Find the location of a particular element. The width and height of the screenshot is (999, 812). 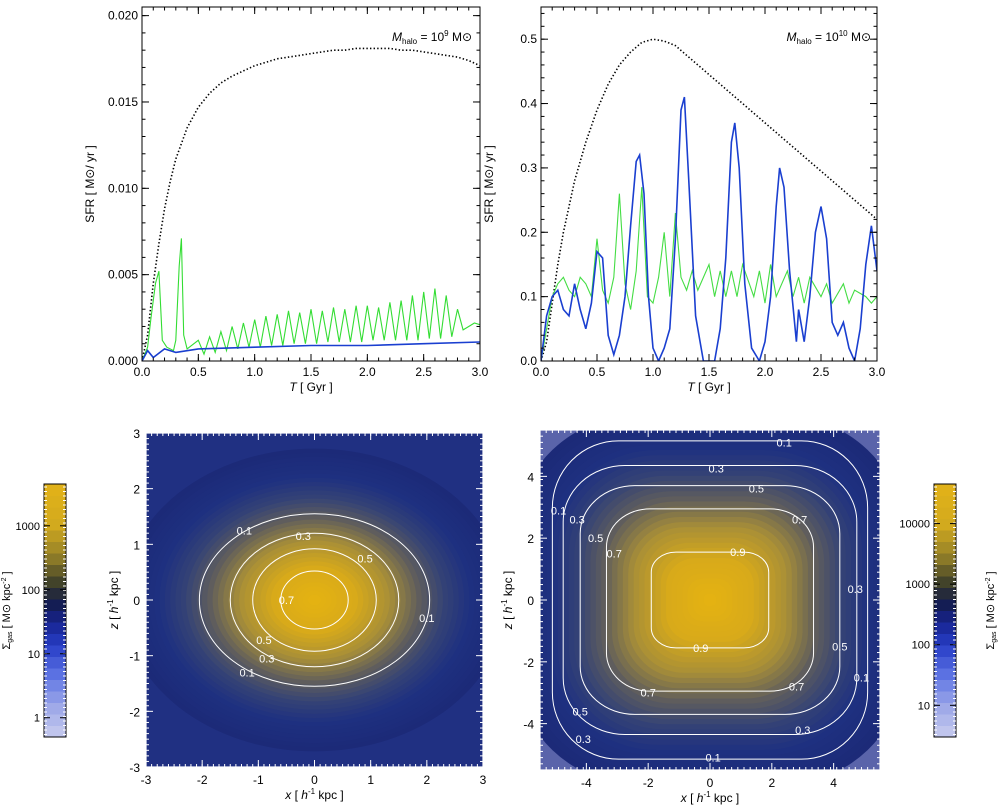

colorbar-tick-label: 100 is located at coordinates (921, 646).